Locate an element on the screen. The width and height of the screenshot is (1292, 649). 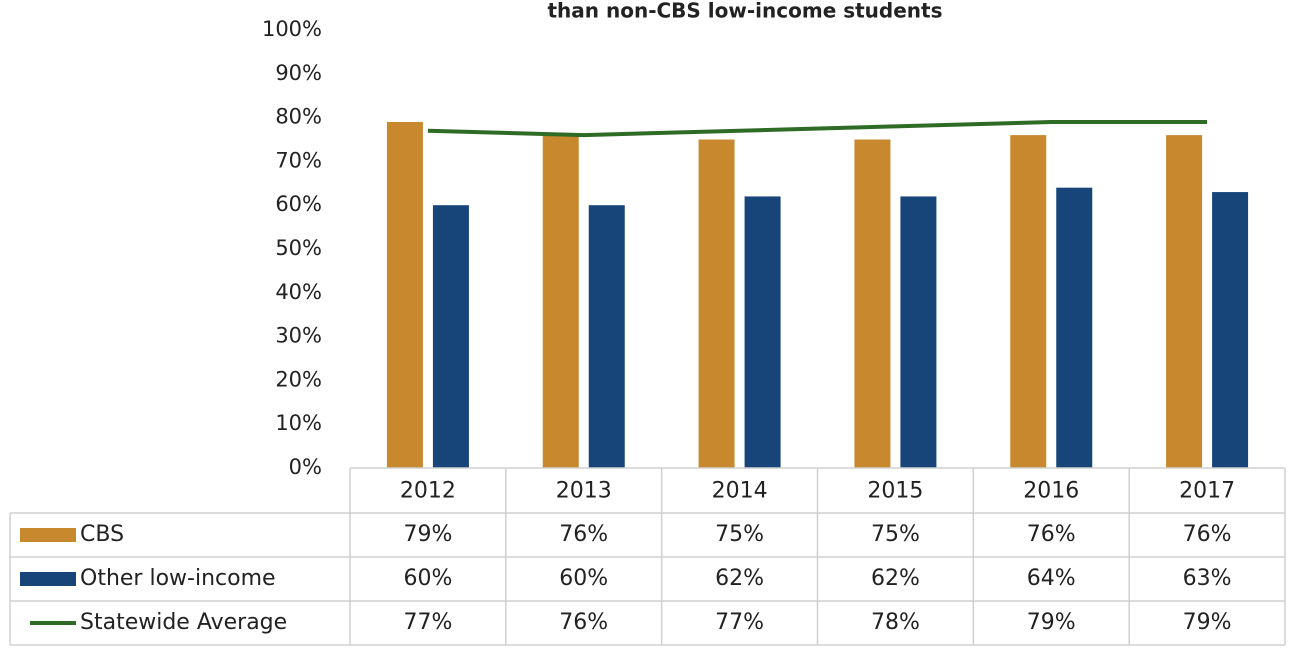
table-value: 78% is located at coordinates (895, 622).